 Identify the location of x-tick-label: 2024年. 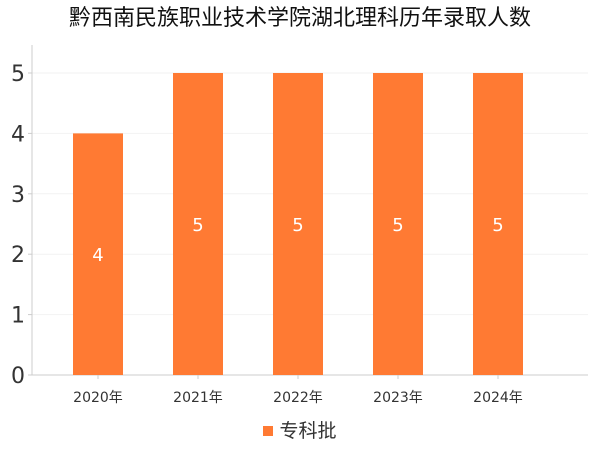
(498, 398).